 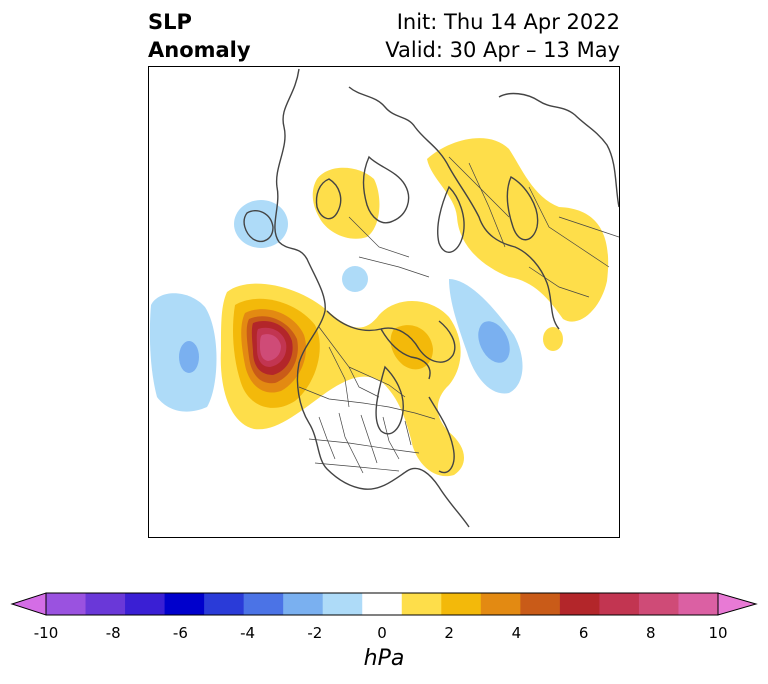 What do you see at coordinates (46, 633) in the screenshot?
I see `colorbar-tick-label: -10` at bounding box center [46, 633].